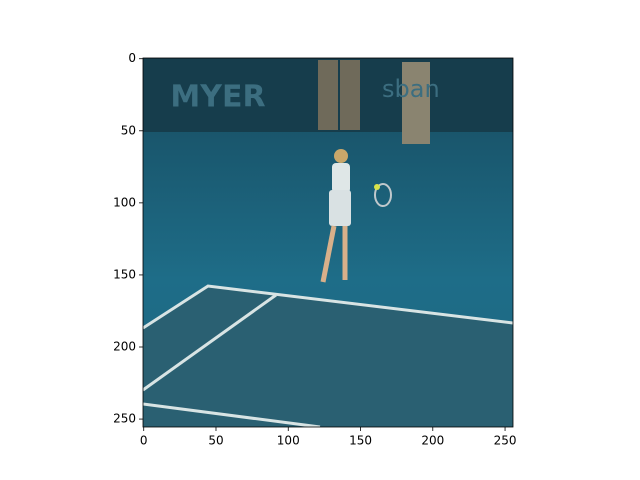  I want to click on x-tick-label: 200, so click(432, 441).